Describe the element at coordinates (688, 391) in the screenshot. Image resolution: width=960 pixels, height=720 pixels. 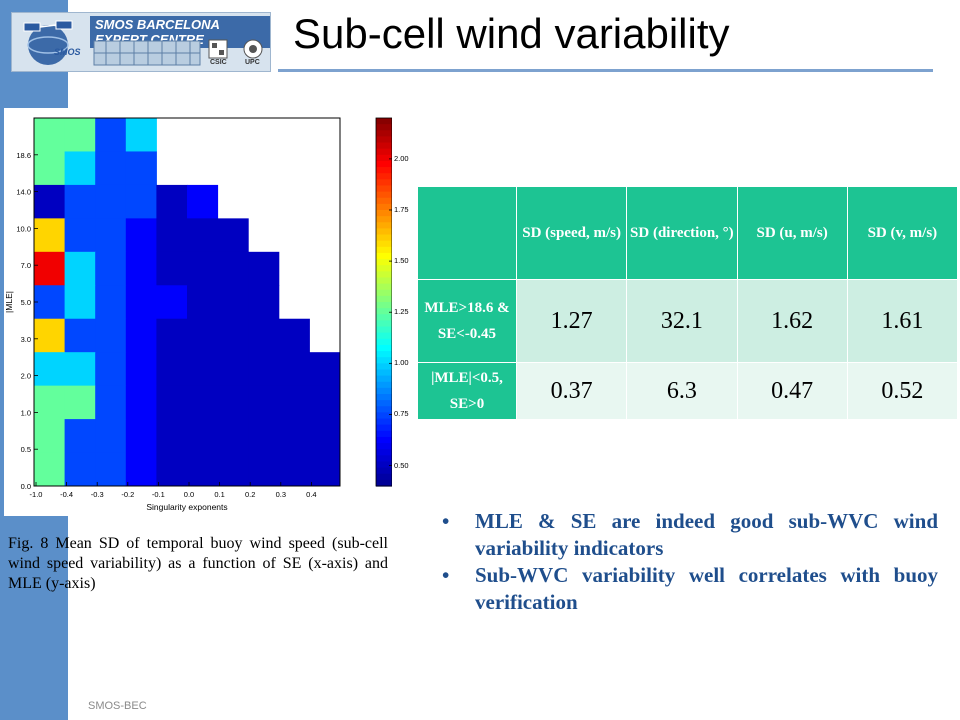
I see `table-row: |MLE|<0.5, SE>0 0.37 6.3 0.47 0.52` at that location.